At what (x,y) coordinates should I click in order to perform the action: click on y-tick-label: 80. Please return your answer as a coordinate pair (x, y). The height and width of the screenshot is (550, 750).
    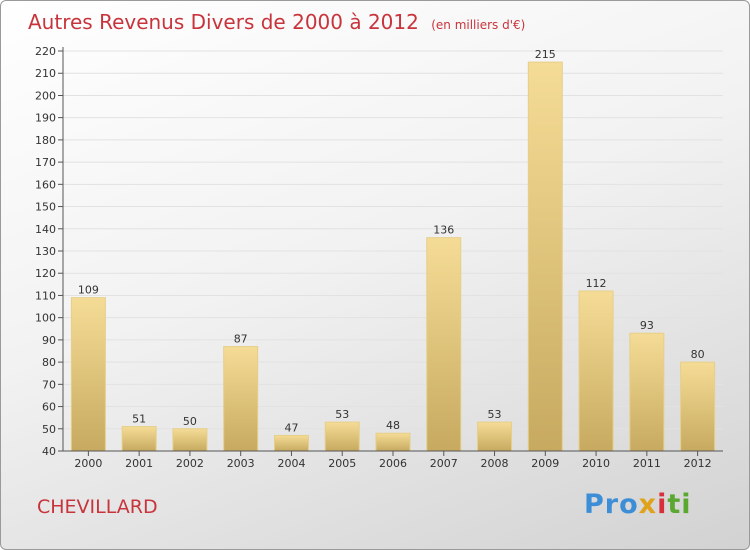
    Looking at the image, I should click on (49, 362).